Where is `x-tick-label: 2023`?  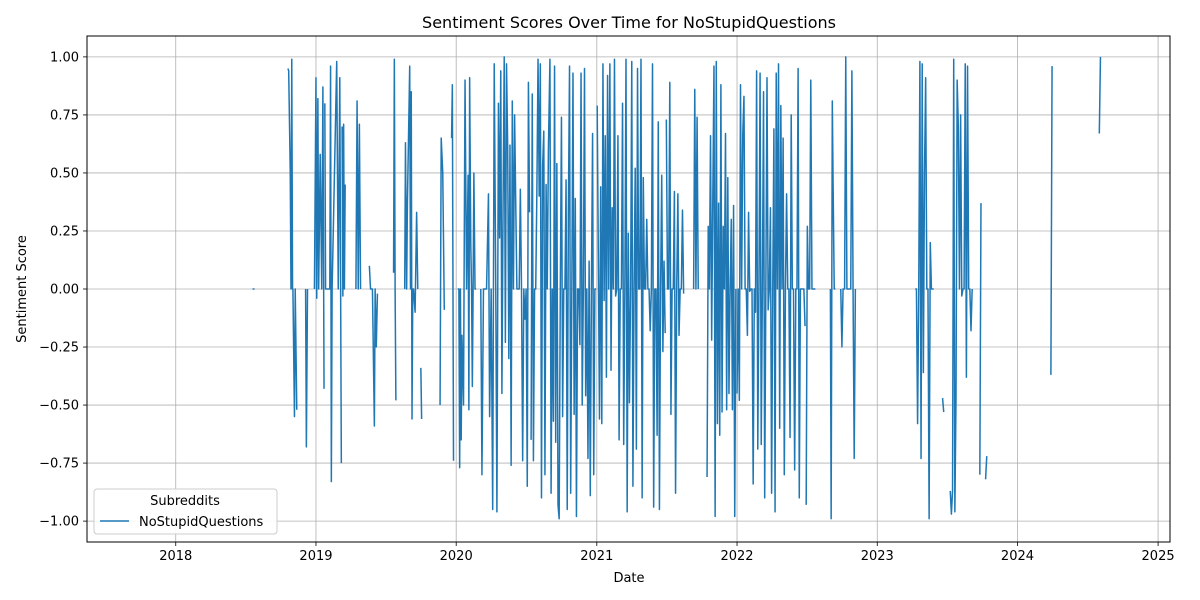
x-tick-label: 2023 is located at coordinates (877, 556).